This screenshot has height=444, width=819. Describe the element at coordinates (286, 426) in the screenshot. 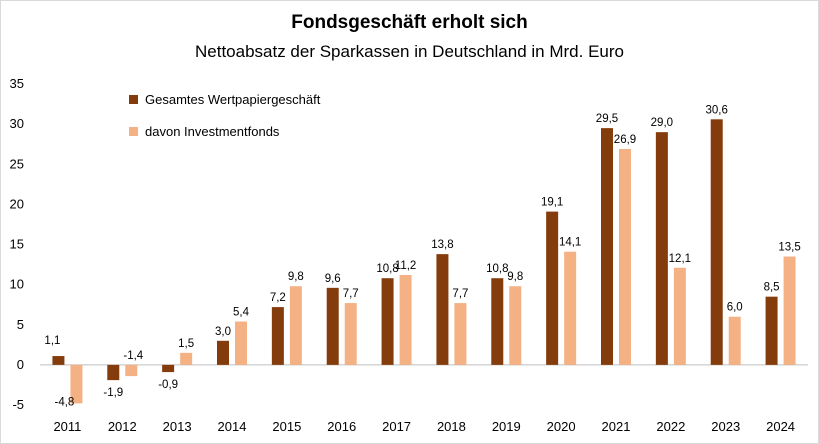

I see `x-tick-label: 2015` at that location.